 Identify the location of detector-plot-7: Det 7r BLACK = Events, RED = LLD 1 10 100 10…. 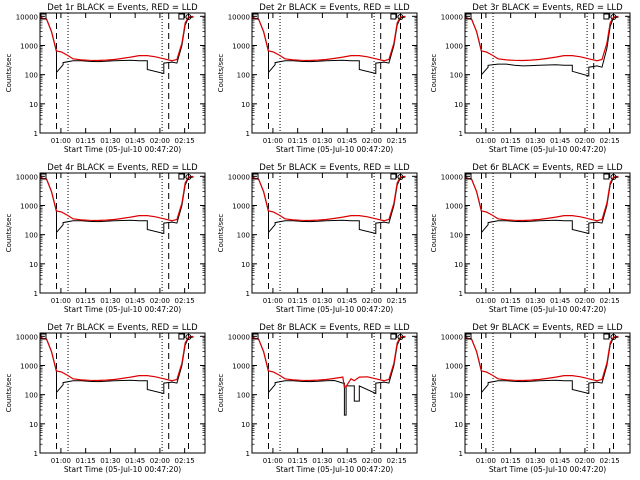
(105, 398).